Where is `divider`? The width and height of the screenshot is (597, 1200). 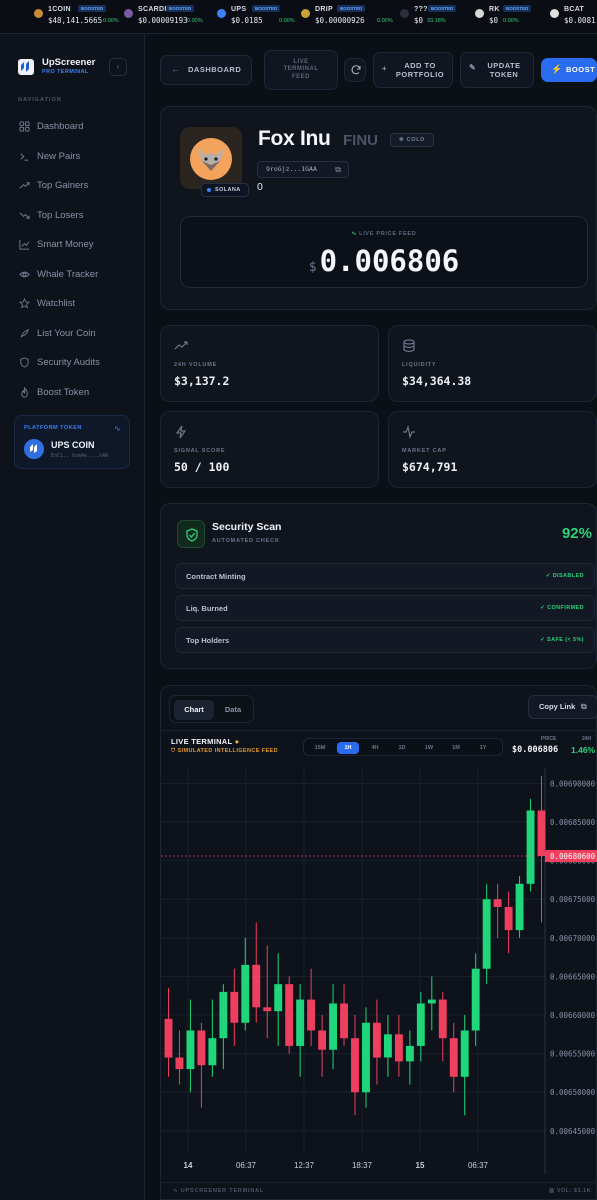
divider is located at coordinates (379, 730).